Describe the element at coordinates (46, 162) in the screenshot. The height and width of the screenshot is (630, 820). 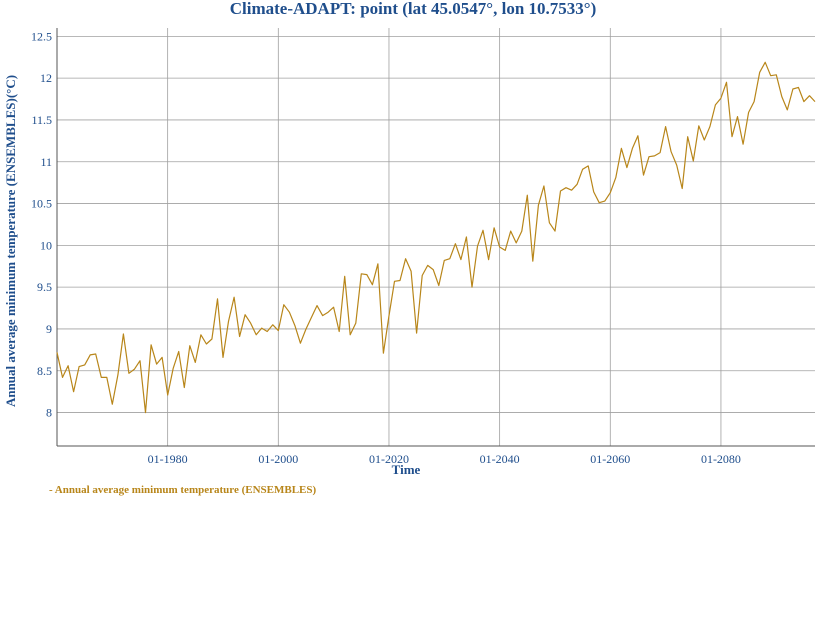
I see `y-tick-label: 11` at that location.